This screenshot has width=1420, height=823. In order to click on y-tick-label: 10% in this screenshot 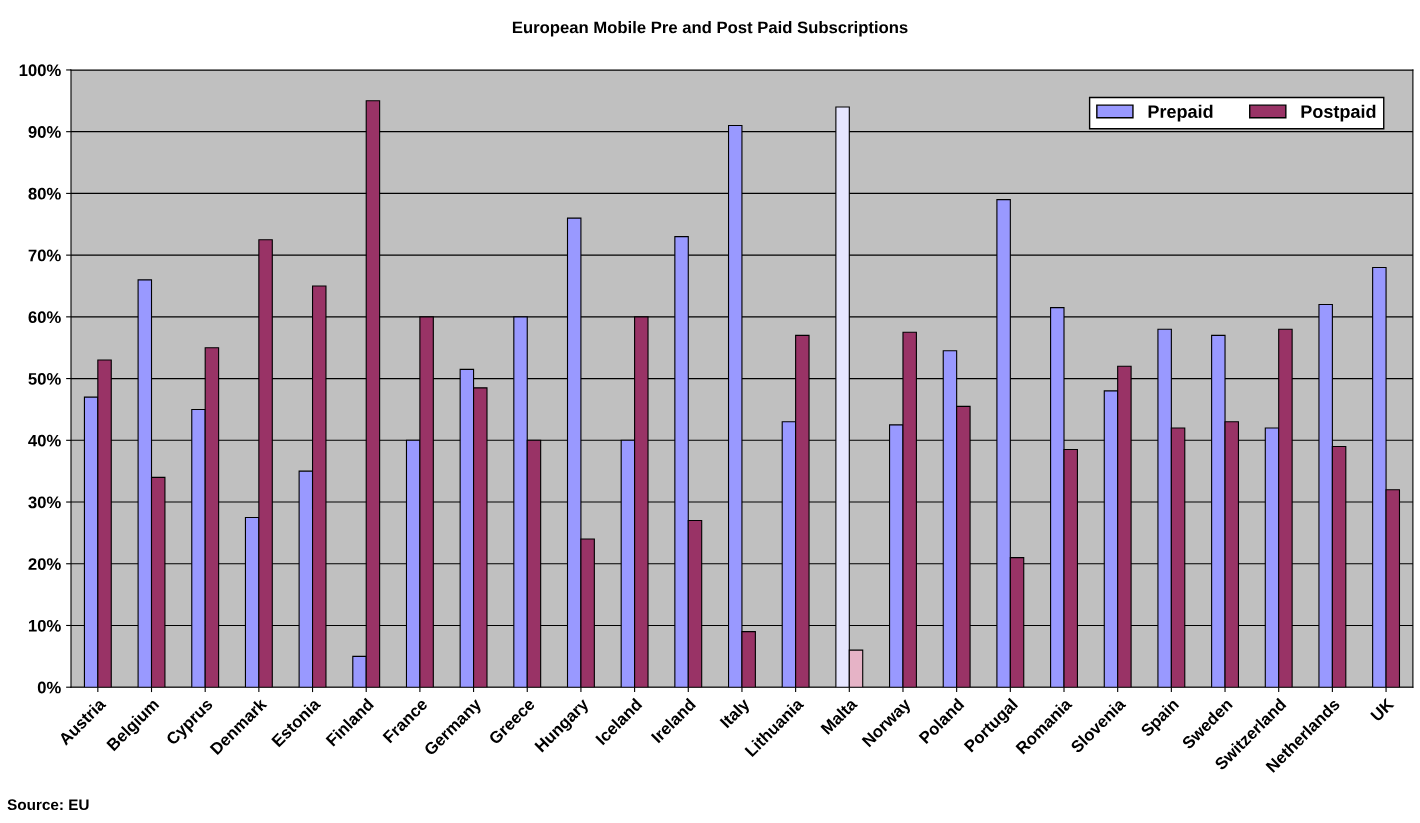, I will do `click(44, 625)`.